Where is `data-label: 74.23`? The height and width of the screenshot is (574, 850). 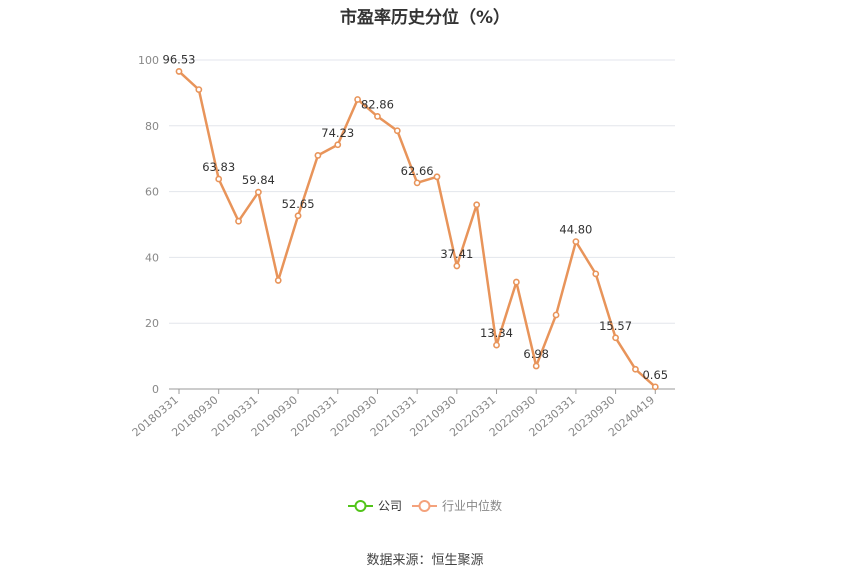
data-label: 74.23 is located at coordinates (337, 133).